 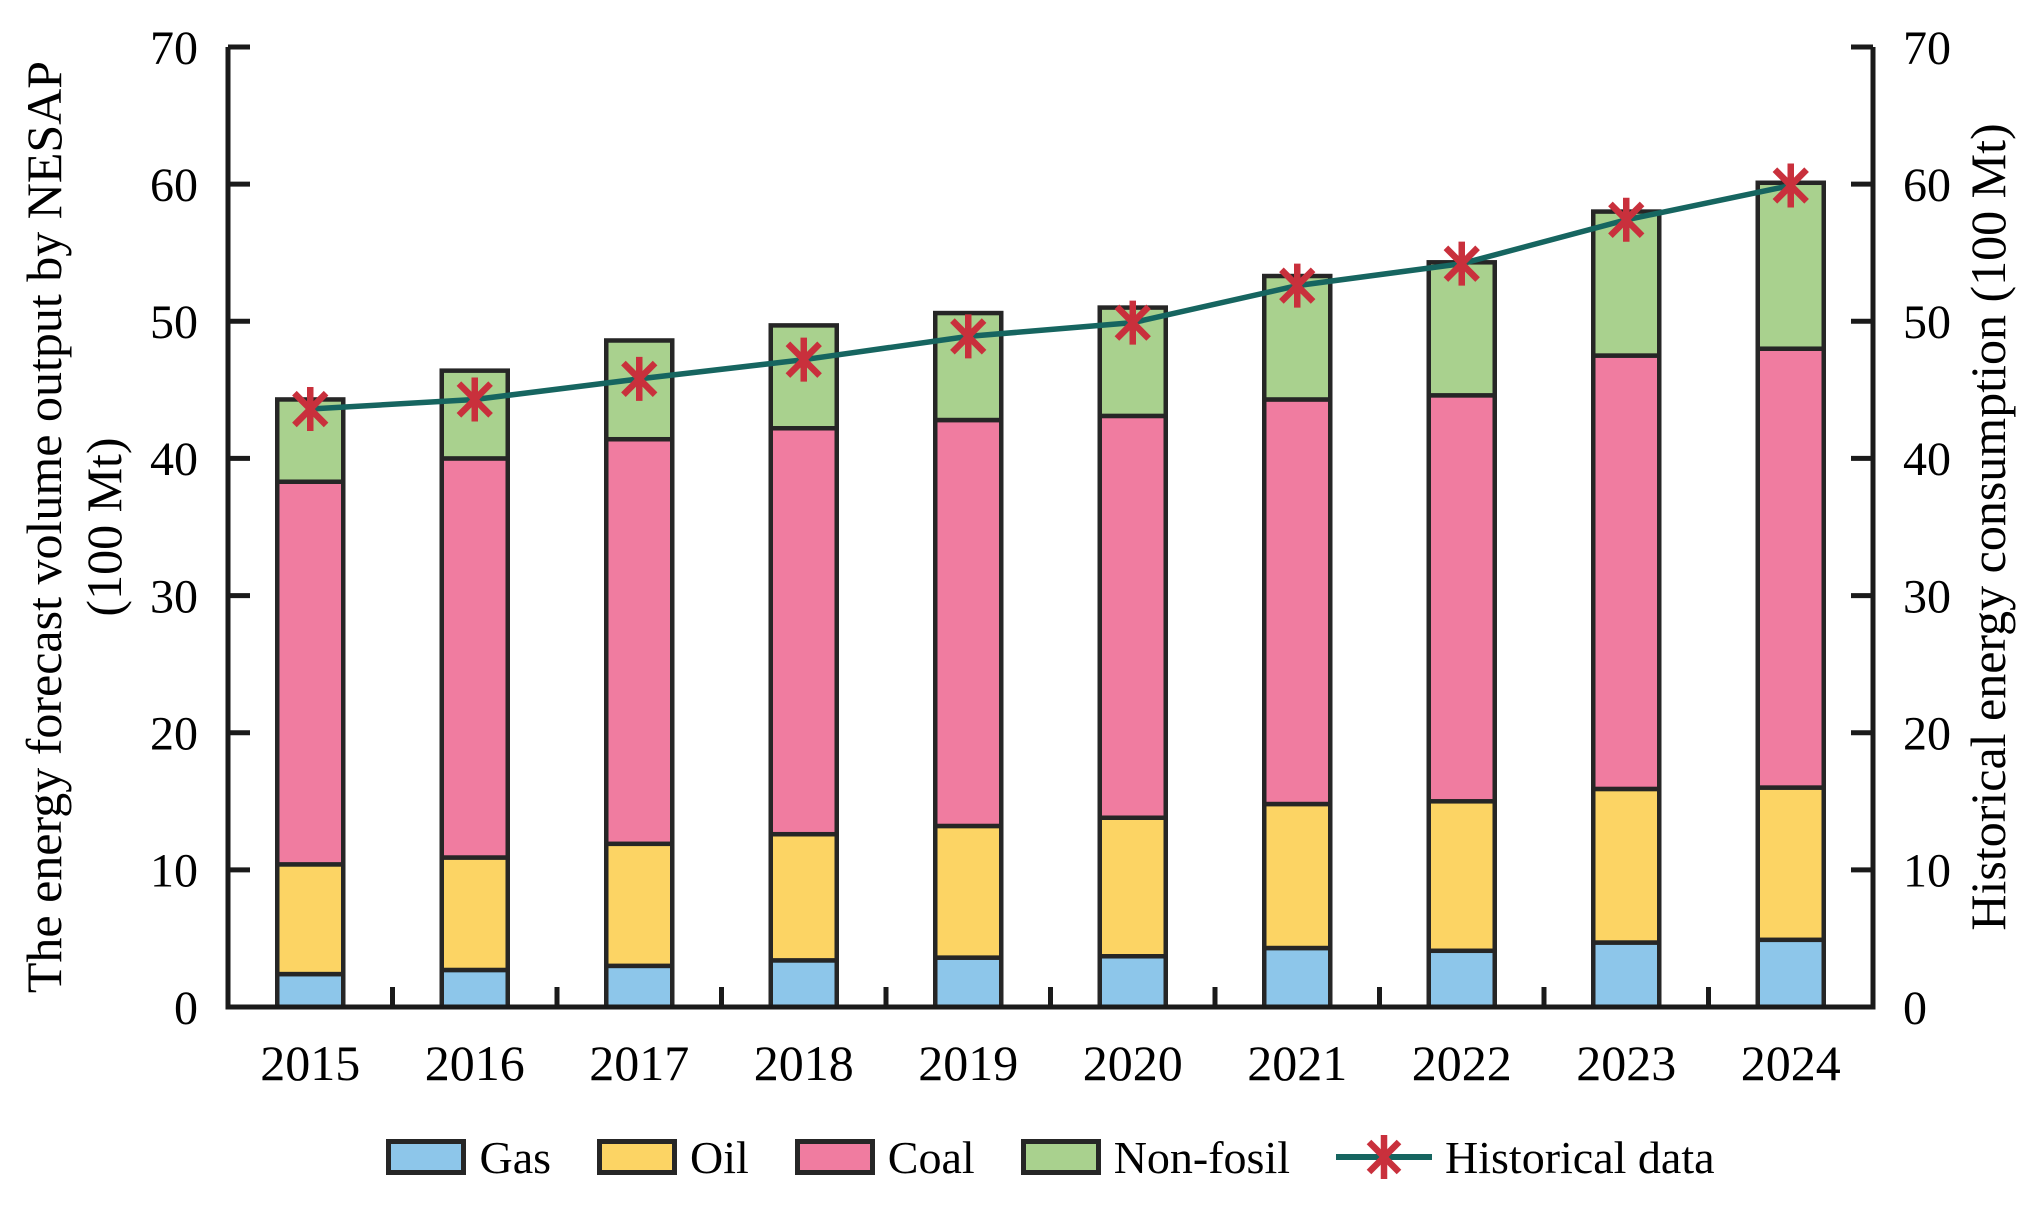 I want to click on legend-label: Oil, so click(x=719, y=1157).